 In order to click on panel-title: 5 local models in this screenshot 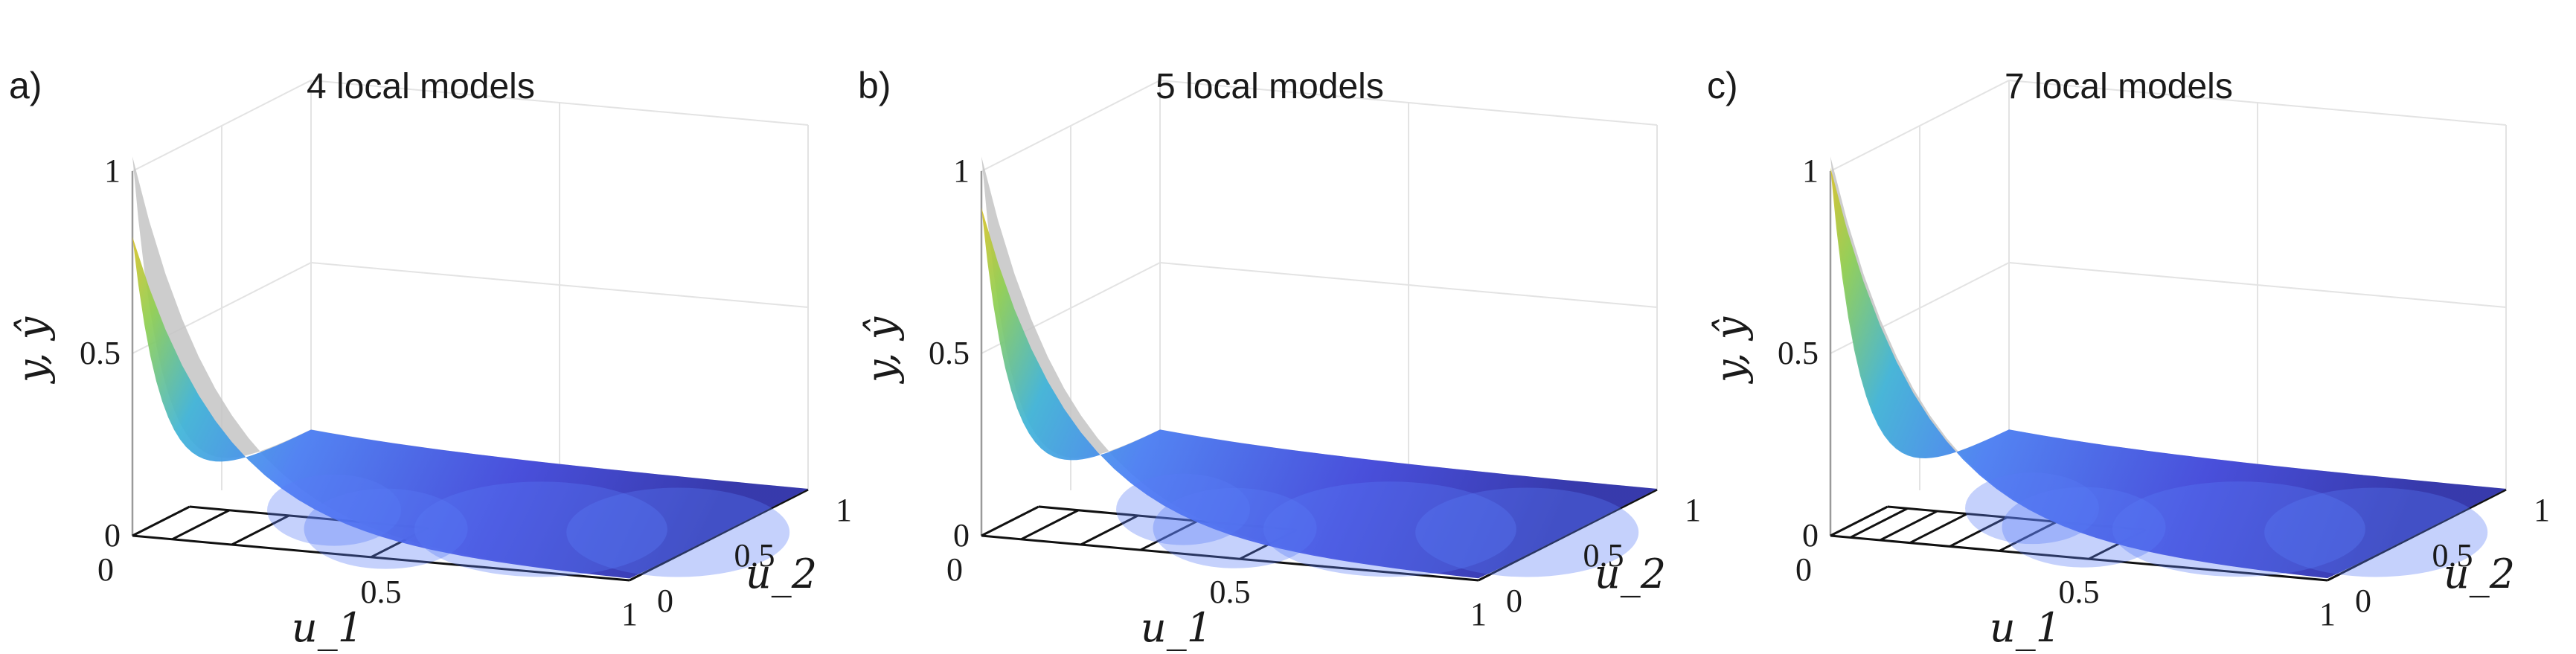, I will do `click(1270, 86)`.